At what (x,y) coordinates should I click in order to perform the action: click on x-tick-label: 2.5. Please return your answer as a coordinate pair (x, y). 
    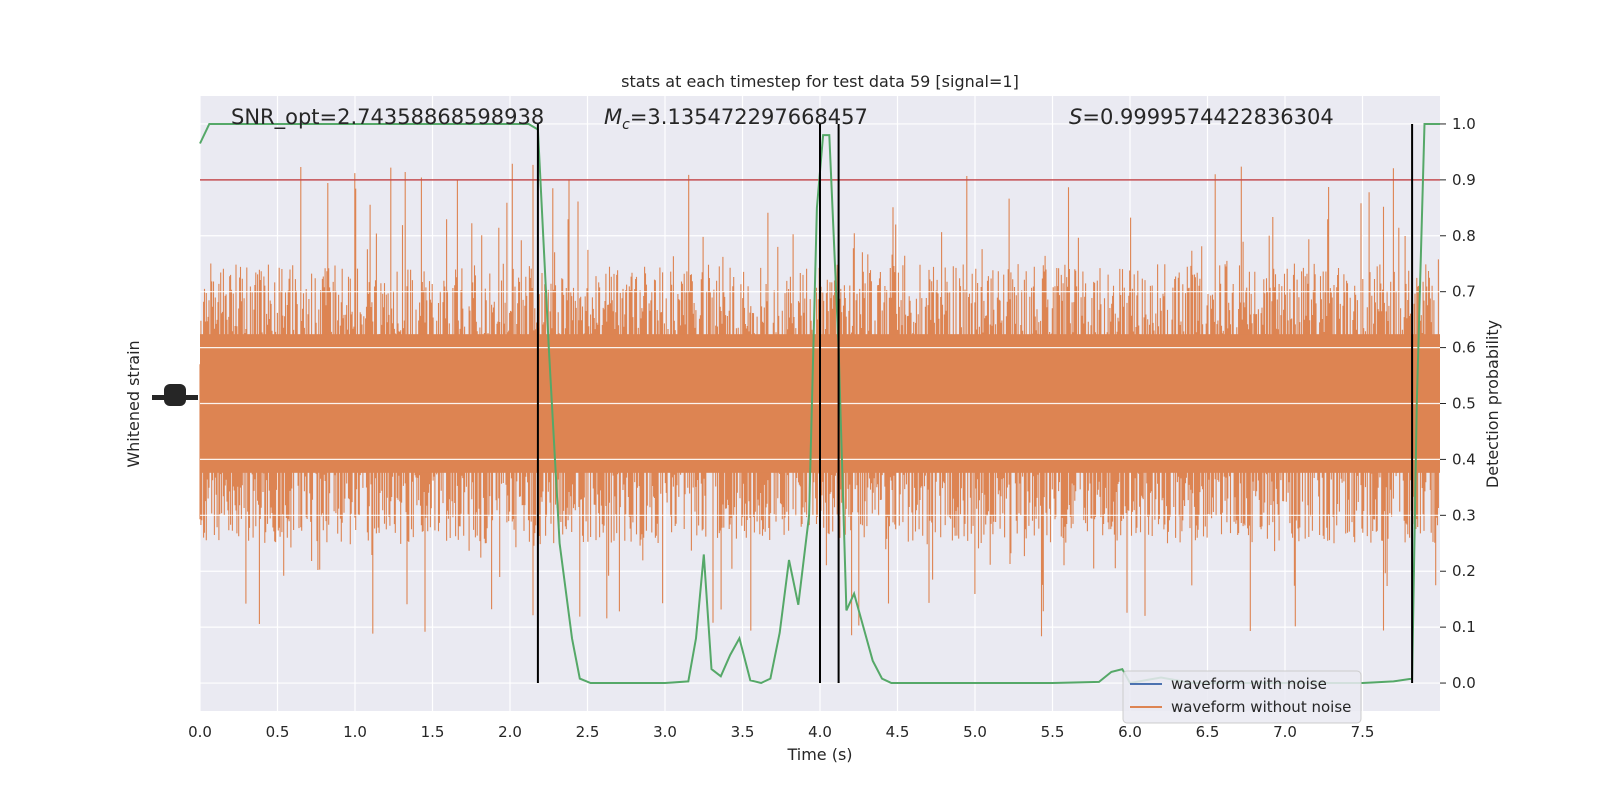
    Looking at the image, I should click on (588, 732).